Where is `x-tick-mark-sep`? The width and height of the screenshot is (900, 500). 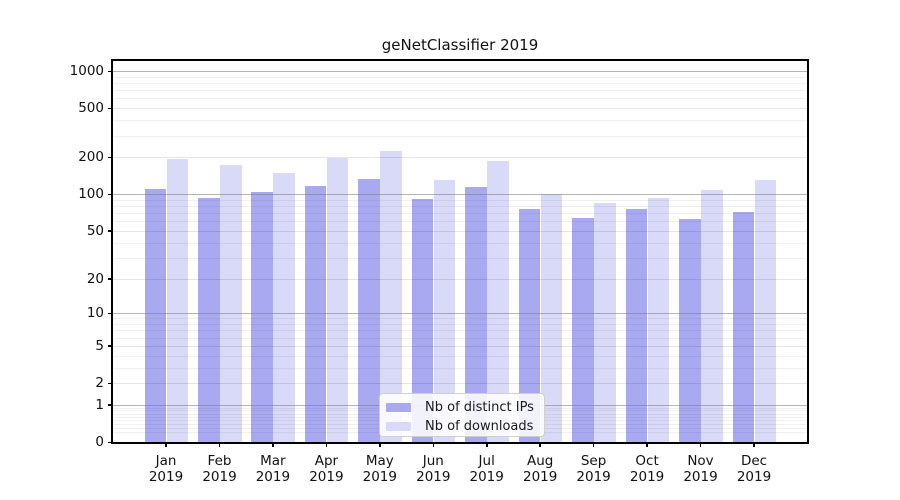 x-tick-mark-sep is located at coordinates (593, 444).